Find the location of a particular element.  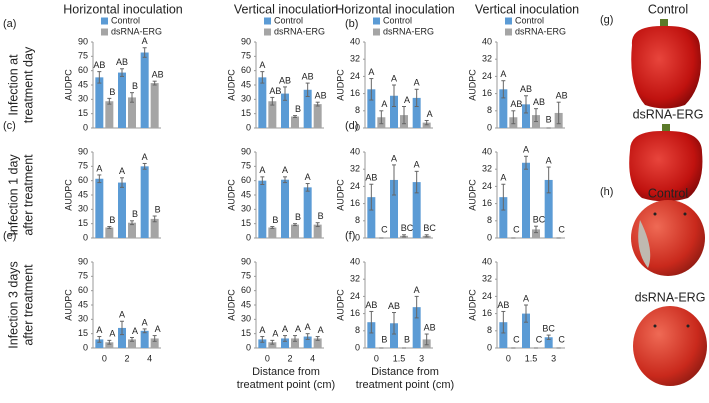

panel-label: (f) is located at coordinates (350, 236).